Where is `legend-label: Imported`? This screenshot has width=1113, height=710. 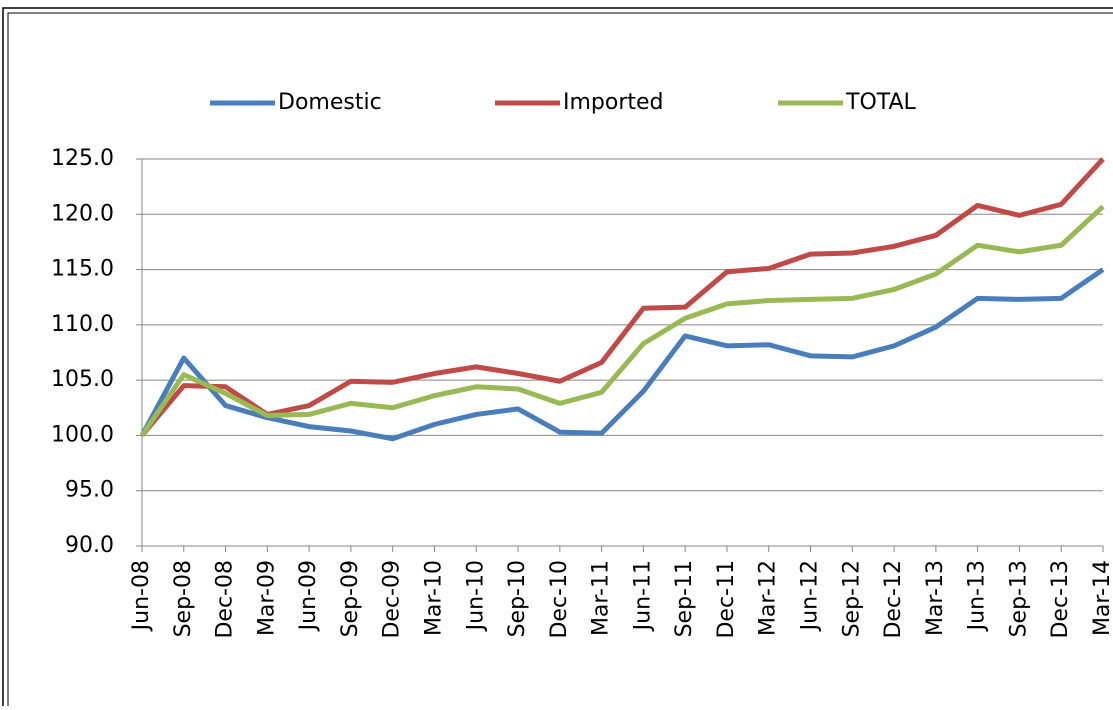 legend-label: Imported is located at coordinates (613, 102).